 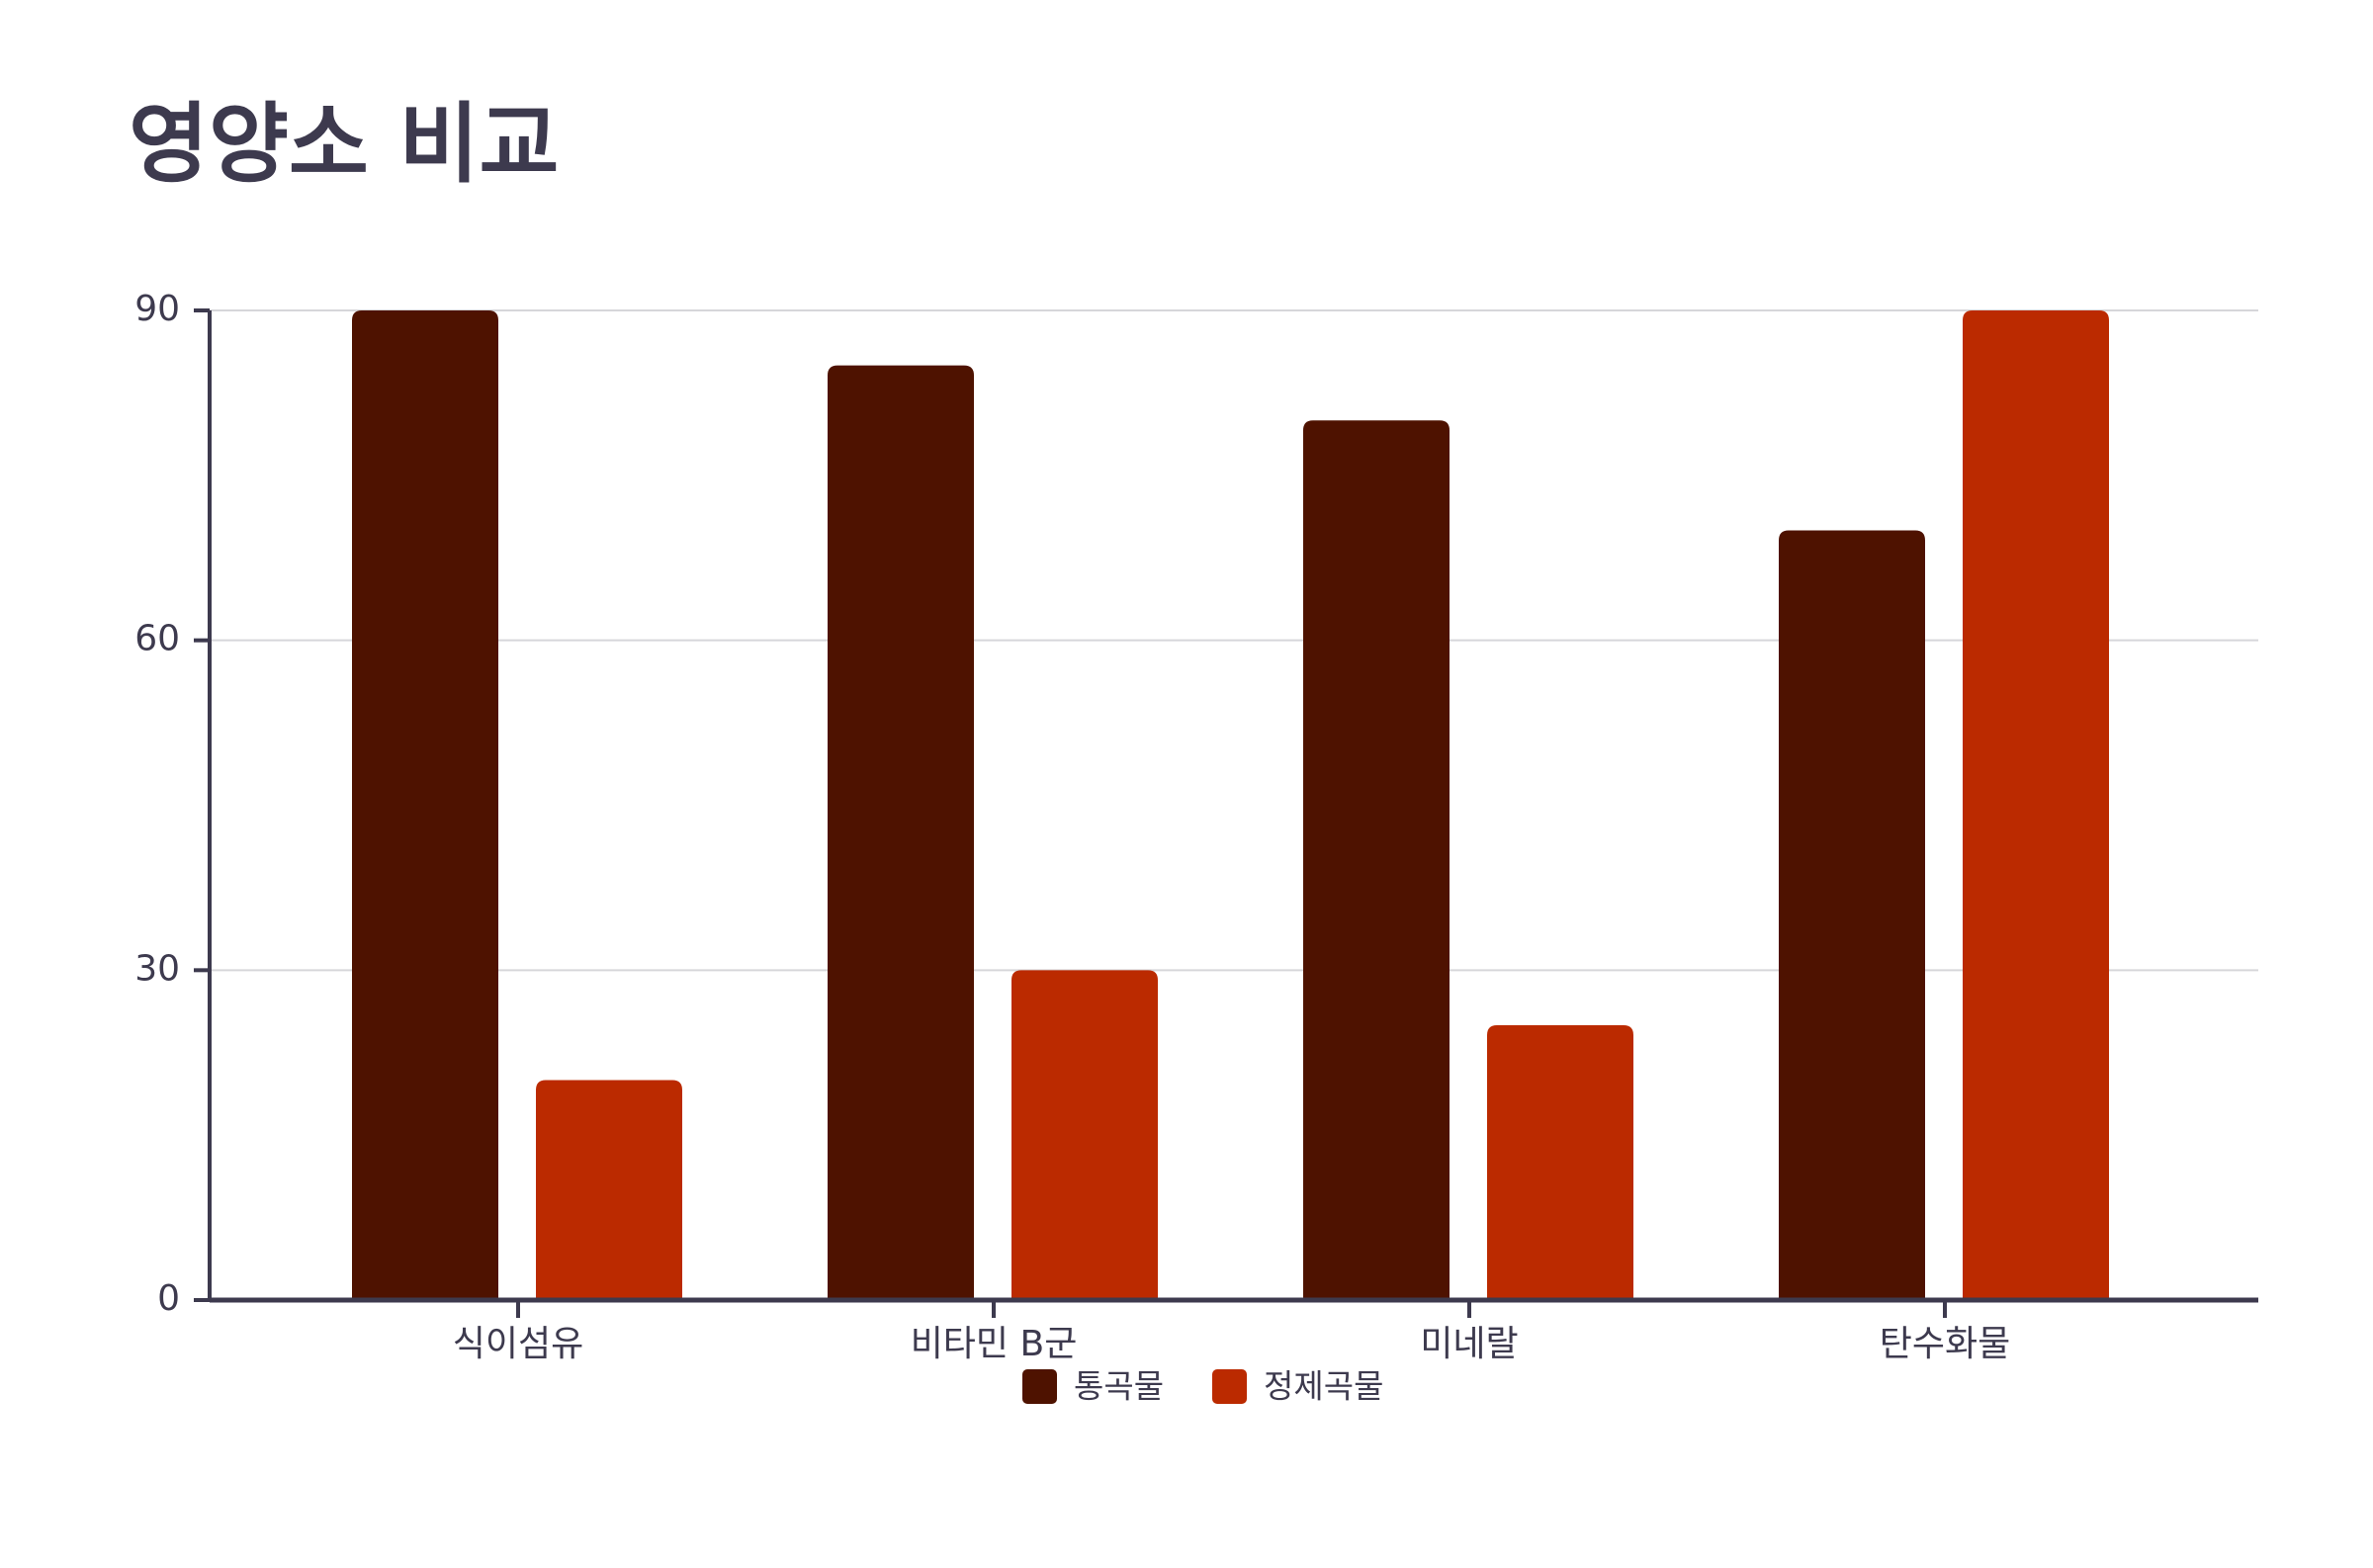 What do you see at coordinates (168, 1298) in the screenshot?
I see `y-tick-label: 0` at bounding box center [168, 1298].